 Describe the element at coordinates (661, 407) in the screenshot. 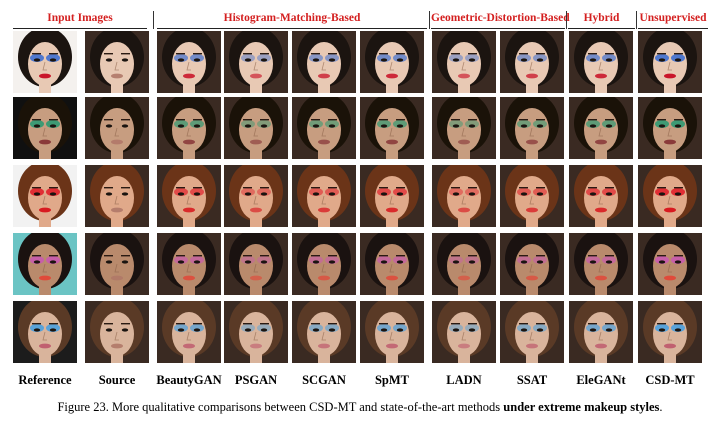

I see `caption-end: .` at that location.